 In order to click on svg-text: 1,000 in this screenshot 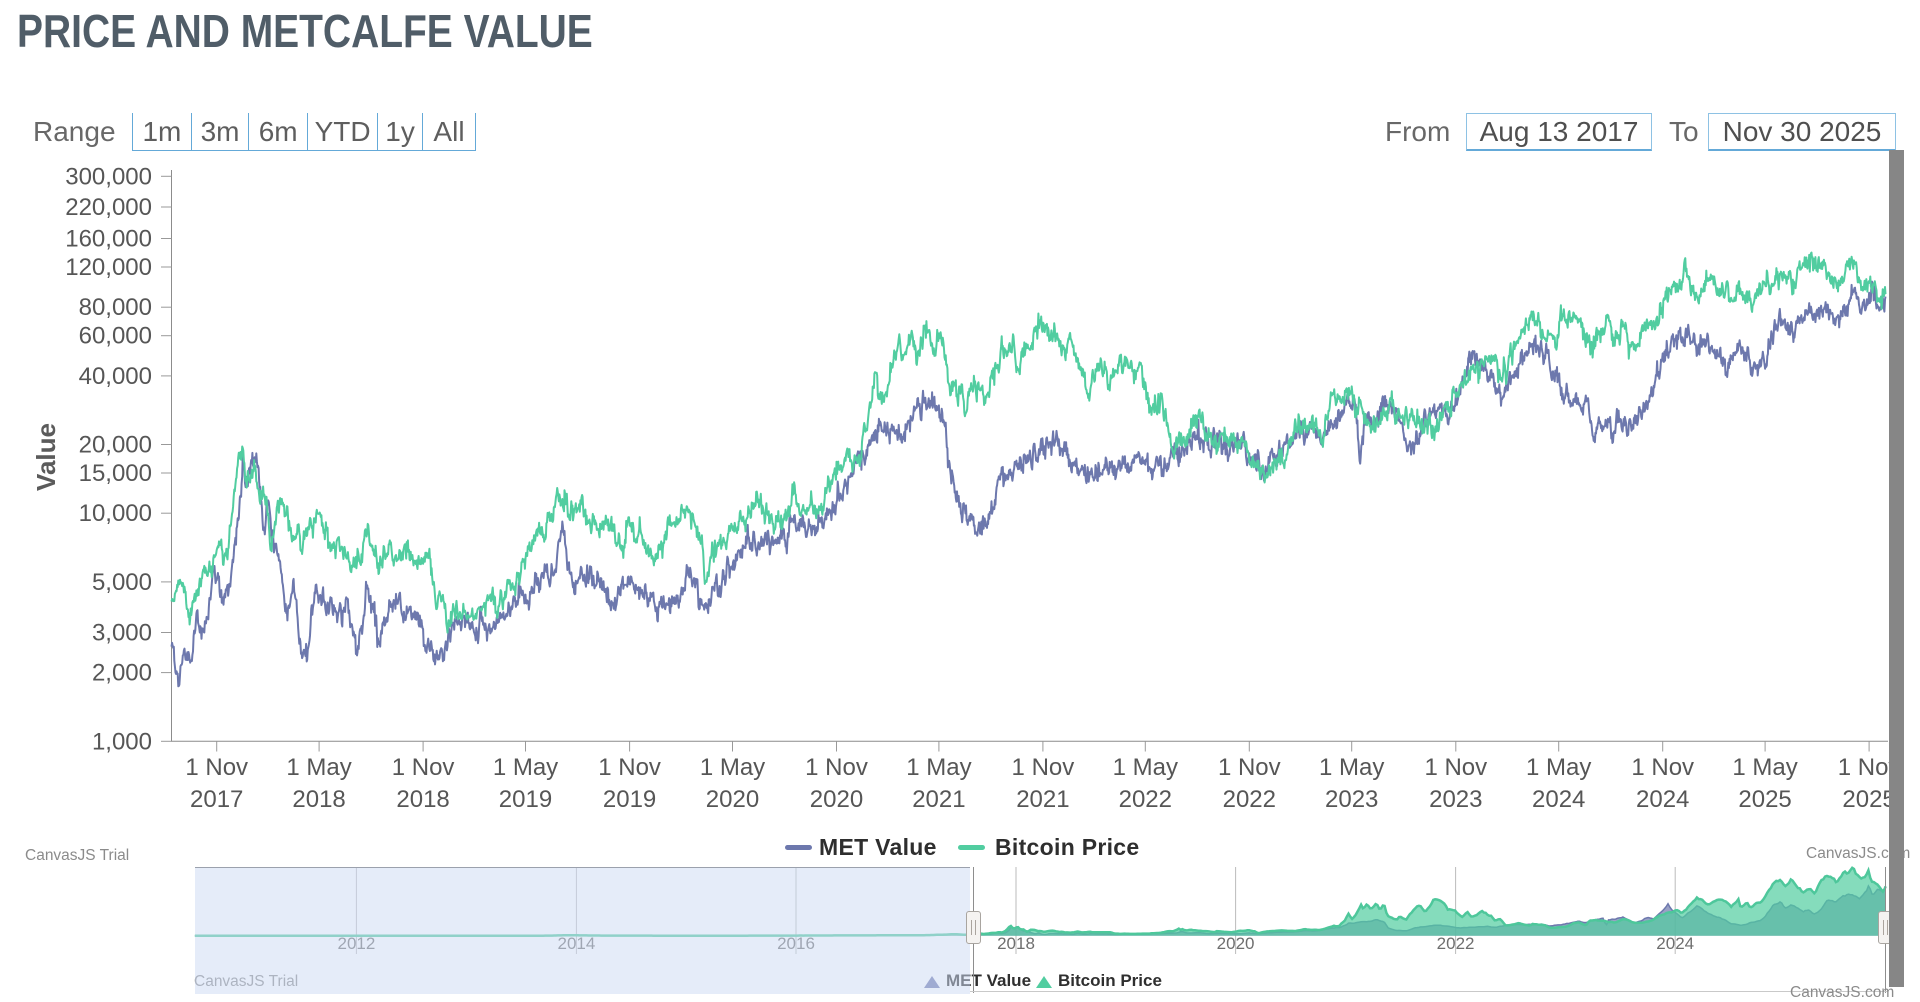, I will do `click(122, 741)`.